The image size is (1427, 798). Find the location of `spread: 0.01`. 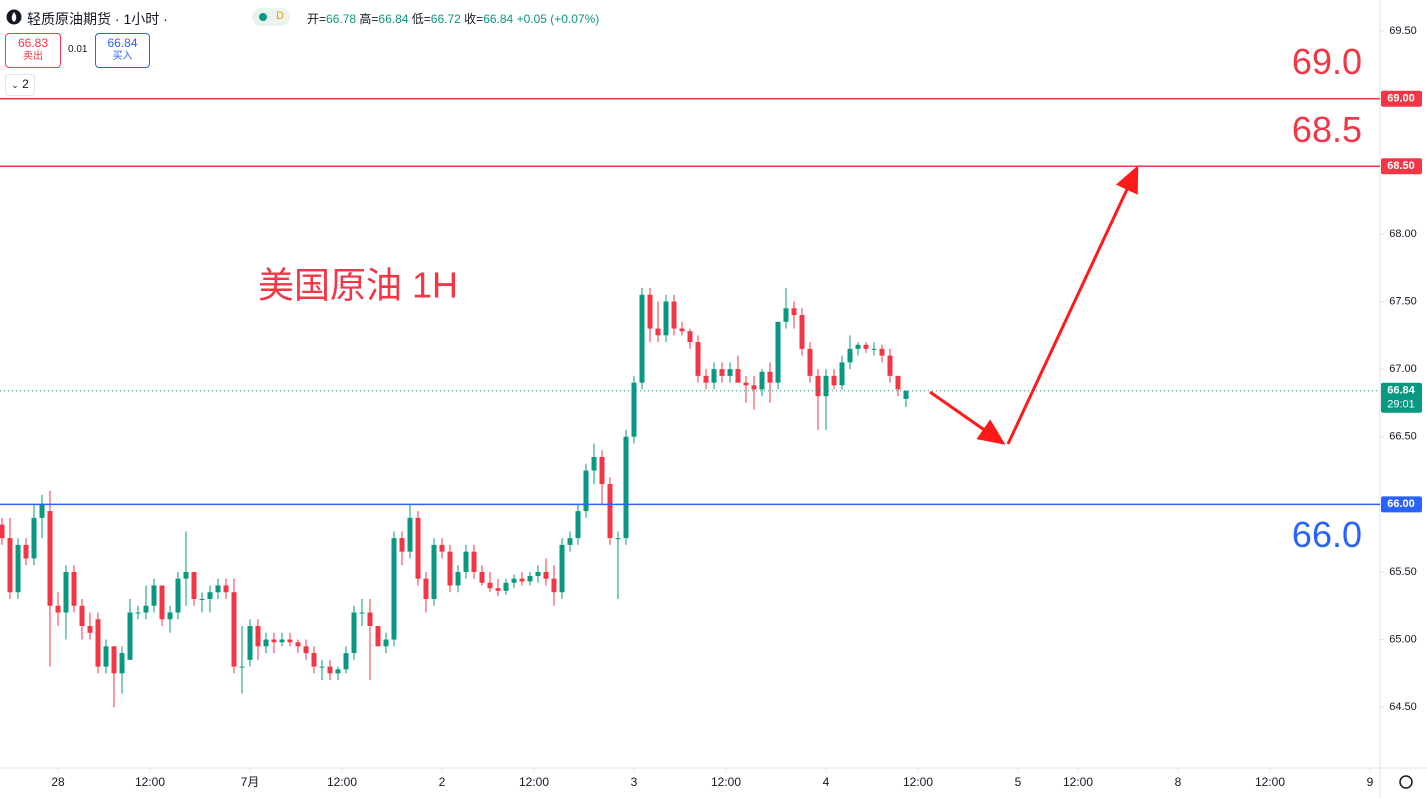

spread: 0.01 is located at coordinates (78, 49).